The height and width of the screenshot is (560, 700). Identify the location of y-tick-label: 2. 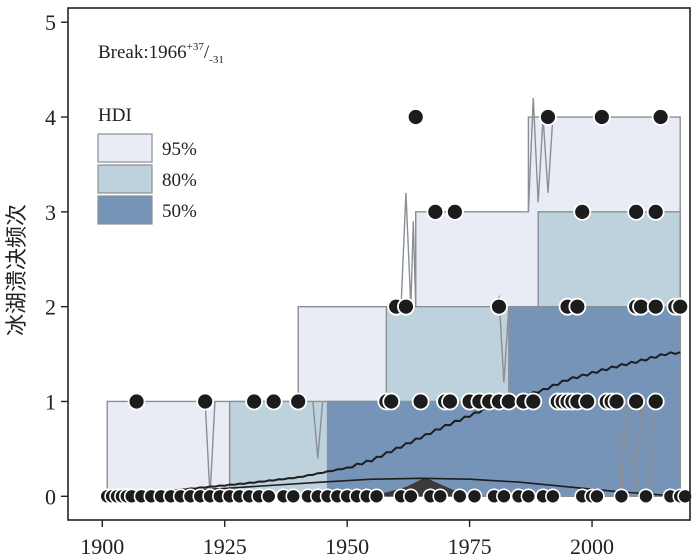
(50, 307).